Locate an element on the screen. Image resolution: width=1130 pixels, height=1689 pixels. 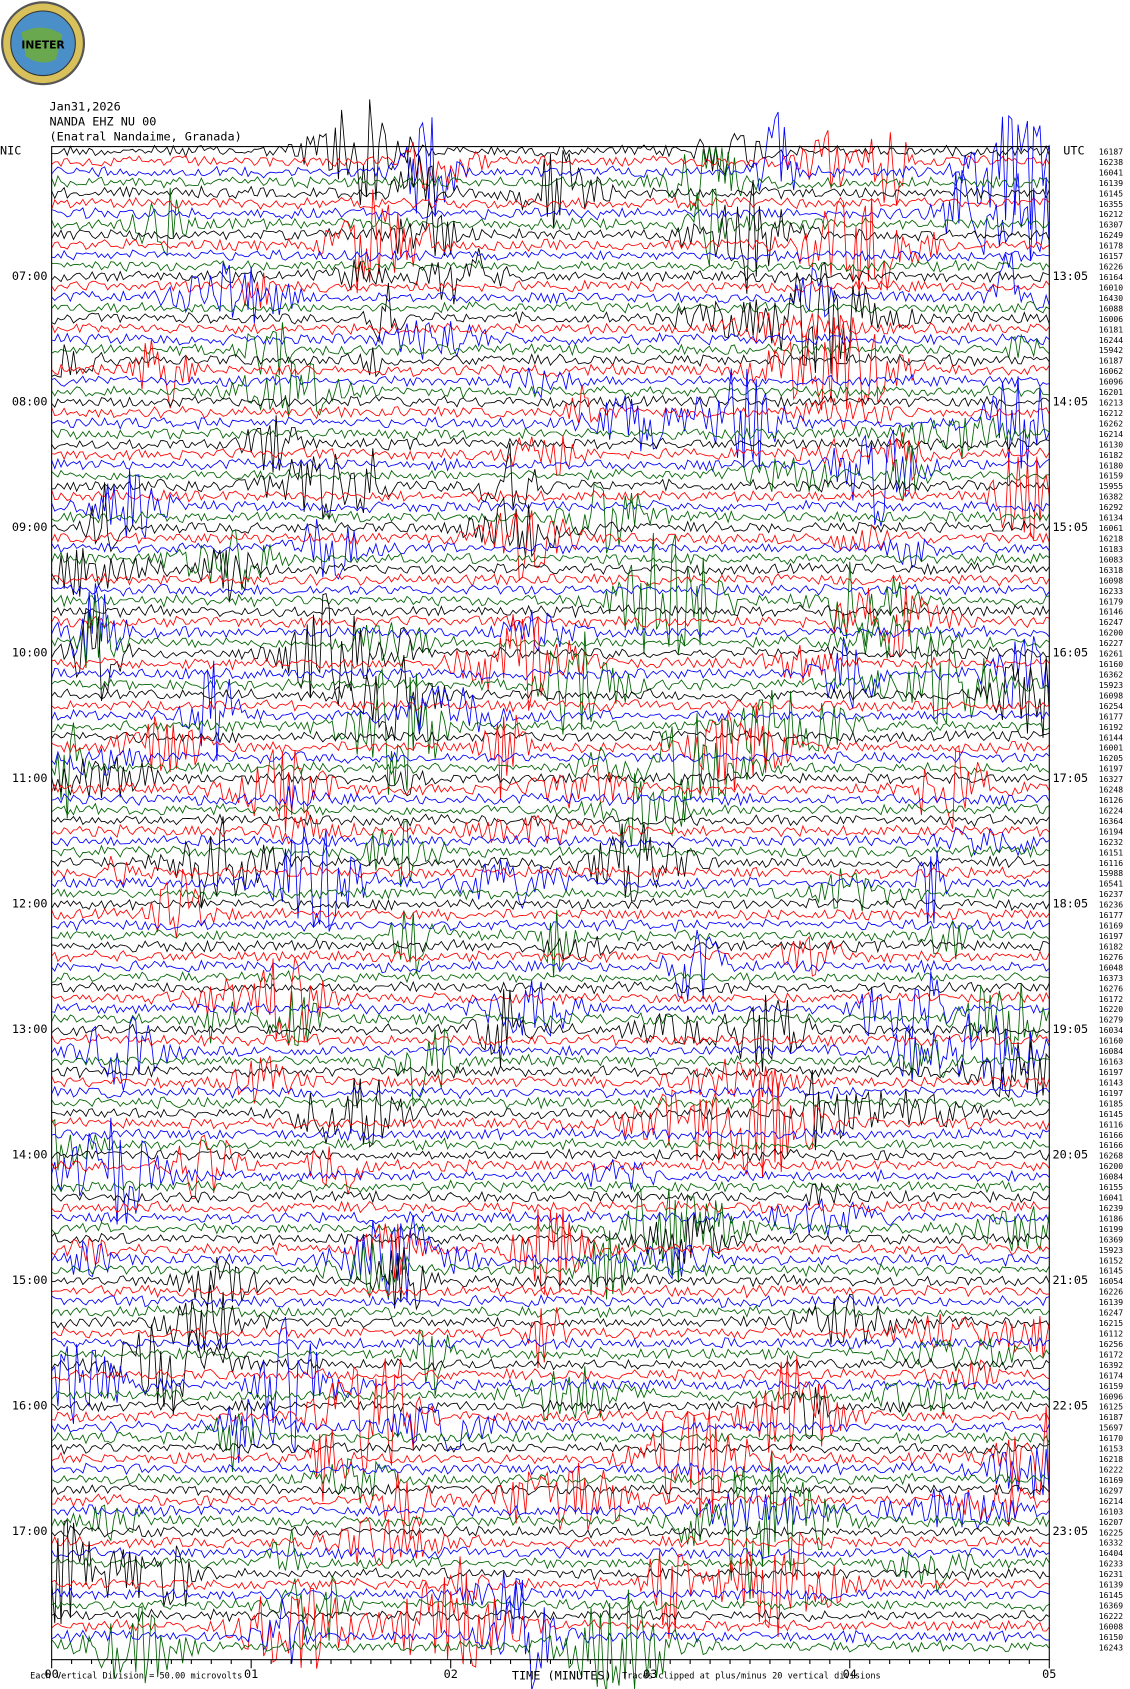
trace-value: 16096 is located at coordinates (1111, 1396).